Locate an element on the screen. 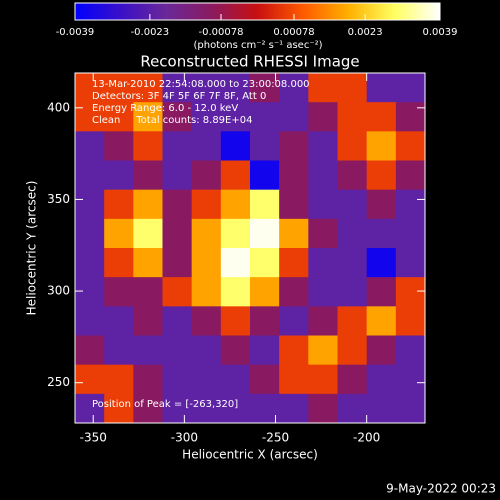 This screenshot has width=500, height=500. colorbar-tick-label: -0.0039 is located at coordinates (75, 32).